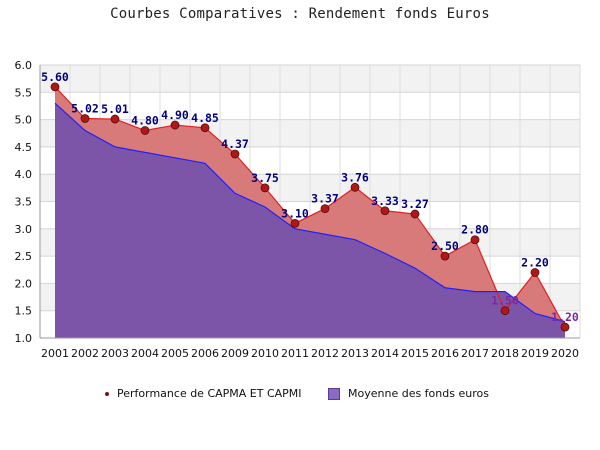  I want to click on x-tick-label: 2004, so click(145, 353).